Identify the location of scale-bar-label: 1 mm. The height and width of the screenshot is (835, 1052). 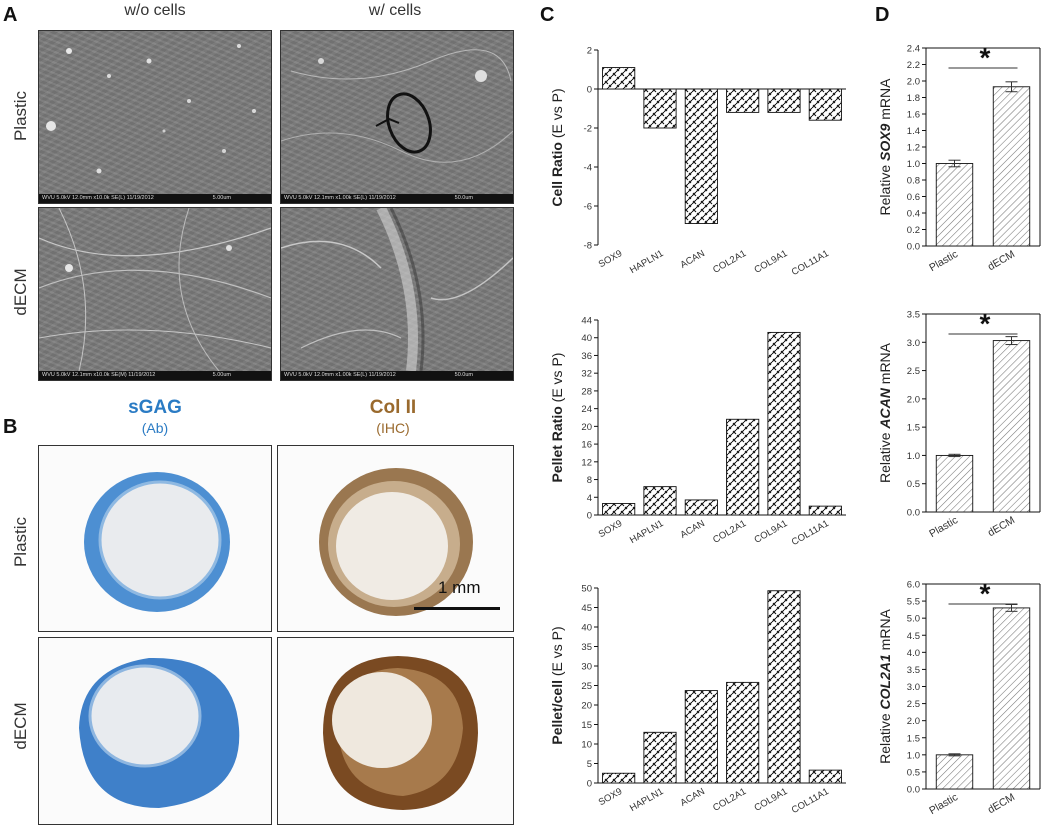
(459, 587).